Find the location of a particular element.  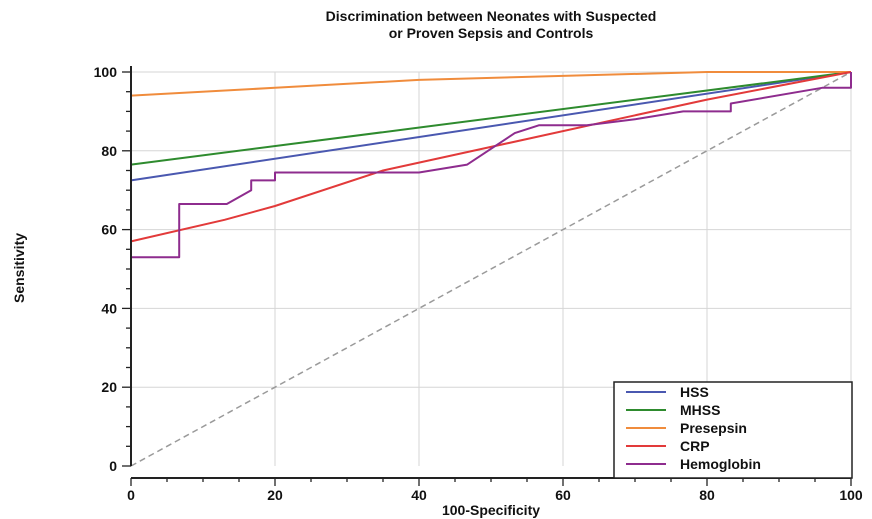

y-tick-label-2: 40 is located at coordinates (109, 308).